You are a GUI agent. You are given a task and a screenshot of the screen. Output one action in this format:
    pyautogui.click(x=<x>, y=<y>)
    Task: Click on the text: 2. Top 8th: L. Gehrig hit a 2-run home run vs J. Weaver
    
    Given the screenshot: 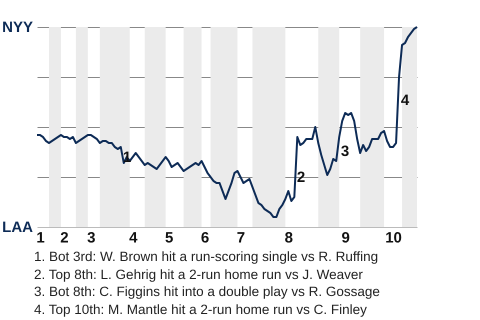 What is the action you would take?
    pyautogui.click(x=199, y=274)
    